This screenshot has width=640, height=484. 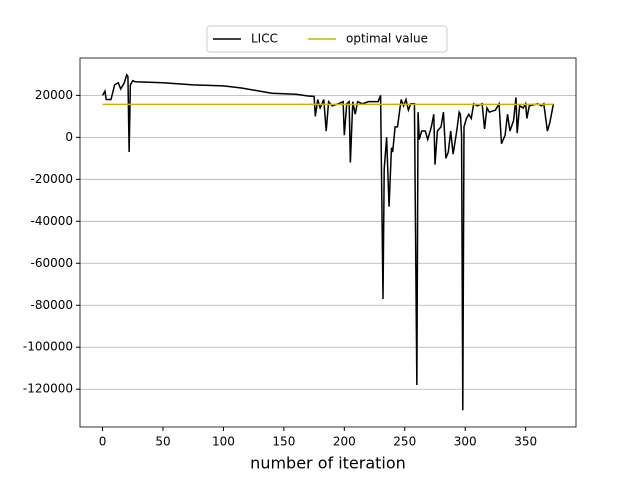 I want to click on x-tick-label: 50, so click(x=162, y=442).